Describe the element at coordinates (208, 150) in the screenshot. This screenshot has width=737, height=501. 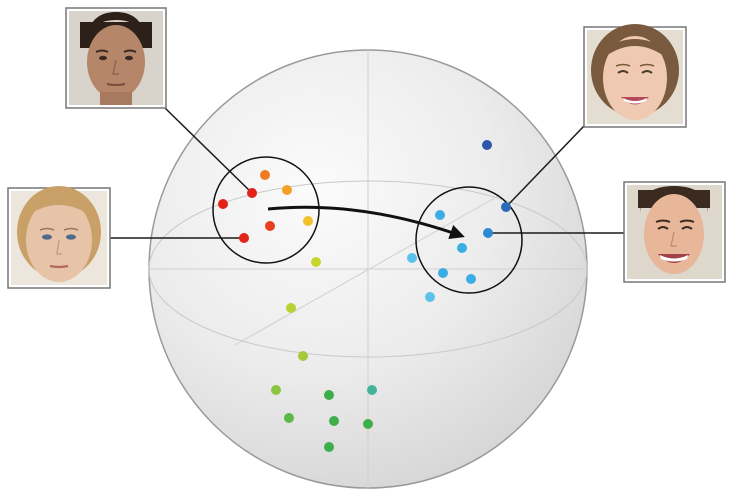
I see `connector-line-neutral-male` at that location.